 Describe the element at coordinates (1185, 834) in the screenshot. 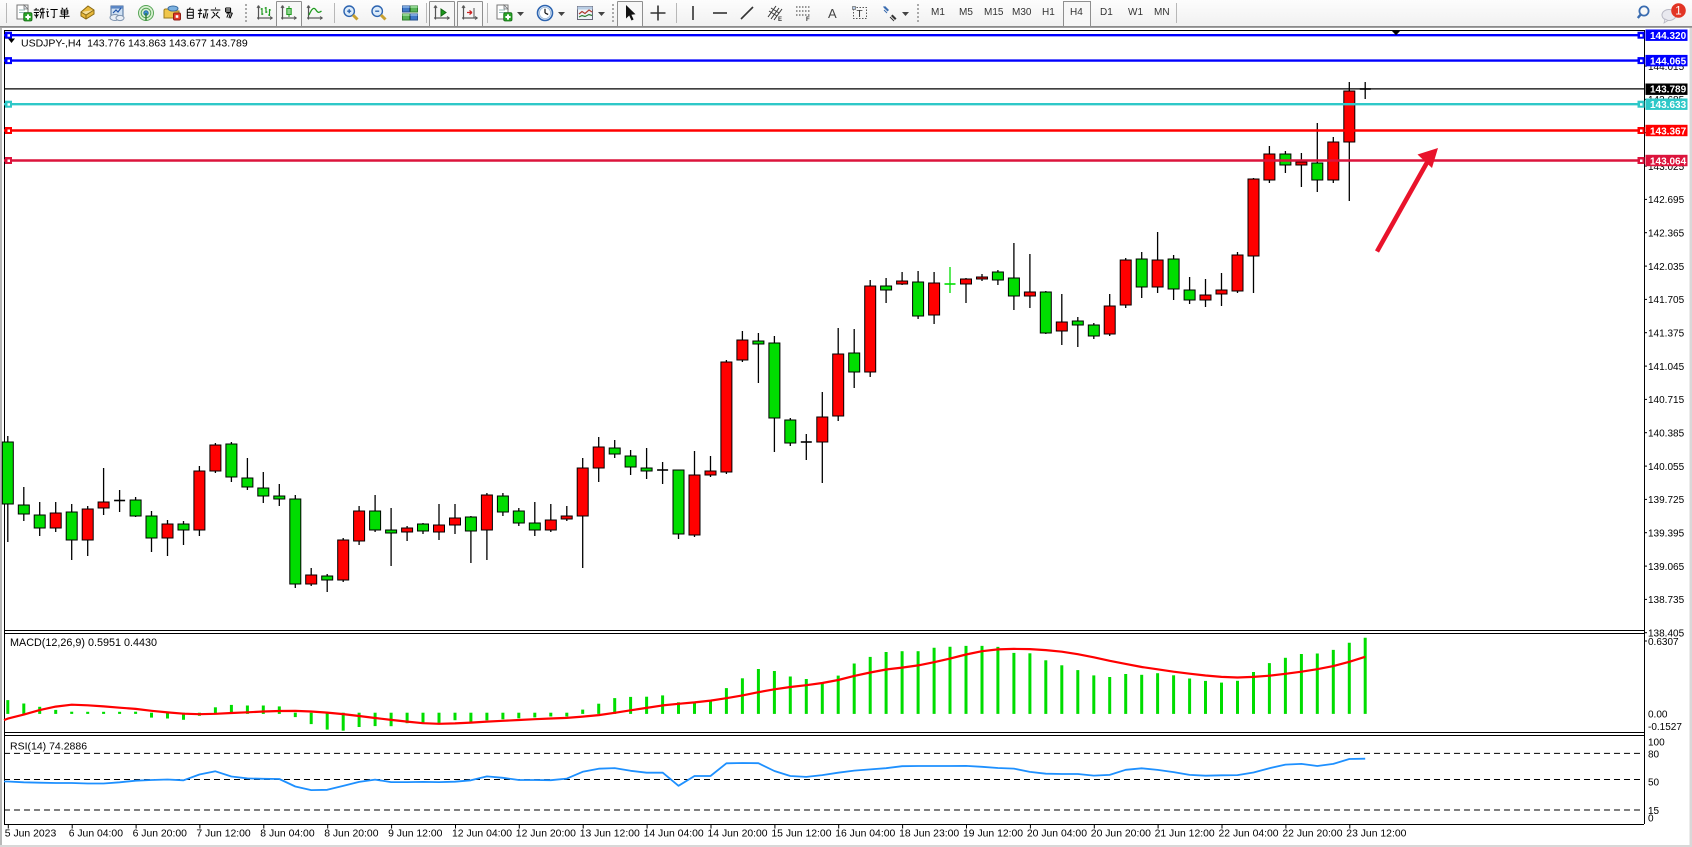

I see `svg-text: 21 Jun 12:00` at that location.